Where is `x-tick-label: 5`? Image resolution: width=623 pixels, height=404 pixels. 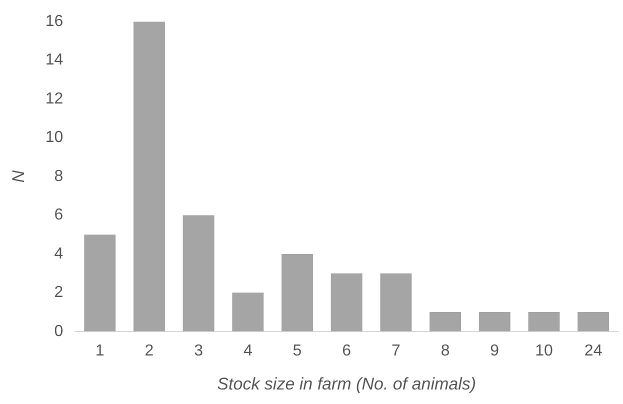 x-tick-label: 5 is located at coordinates (297, 351).